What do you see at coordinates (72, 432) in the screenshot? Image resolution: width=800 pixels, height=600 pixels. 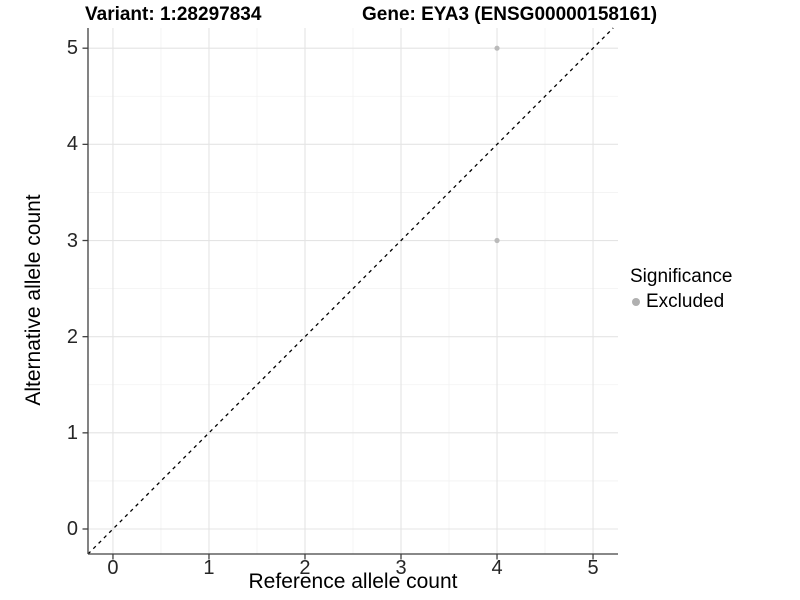 I see `y-tick-label: 1` at bounding box center [72, 432].